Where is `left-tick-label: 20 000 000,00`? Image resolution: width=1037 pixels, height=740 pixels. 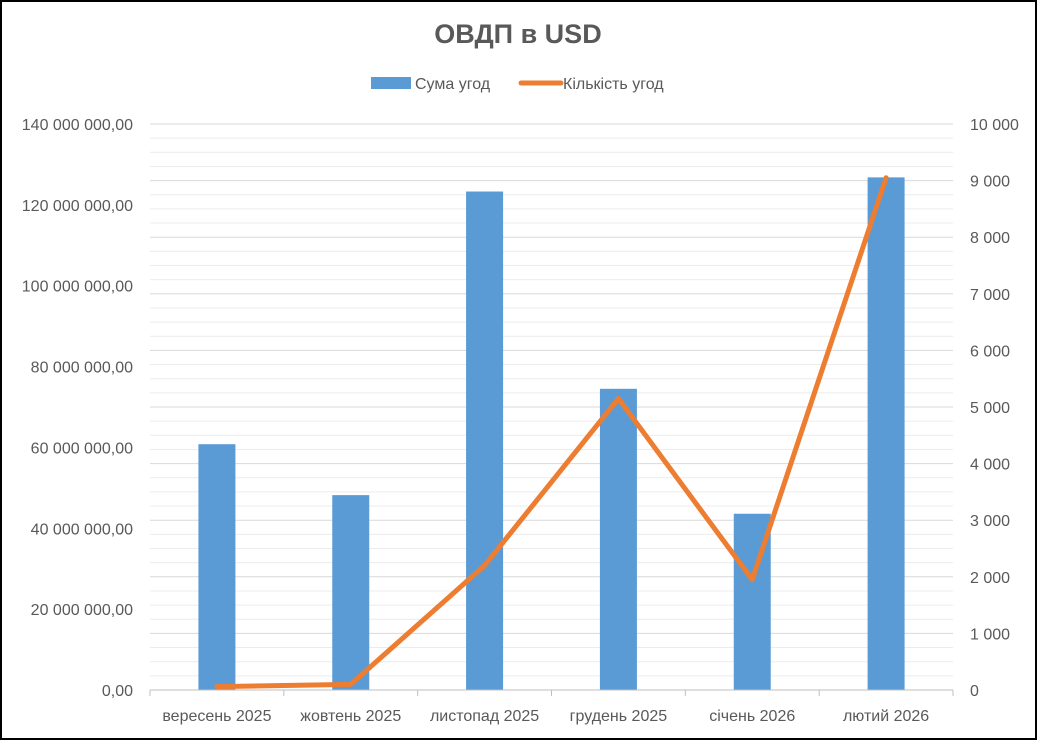
left-tick-label: 20 000 000,00 is located at coordinates (82, 610).